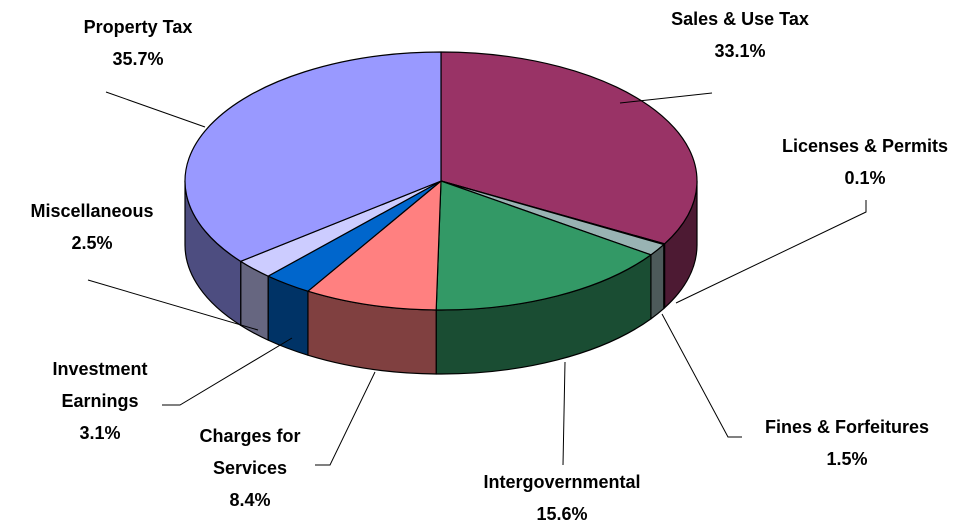 This screenshot has width=970, height=529. Describe the element at coordinates (739, 51) in the screenshot. I see `value-label: 33.1%` at that location.